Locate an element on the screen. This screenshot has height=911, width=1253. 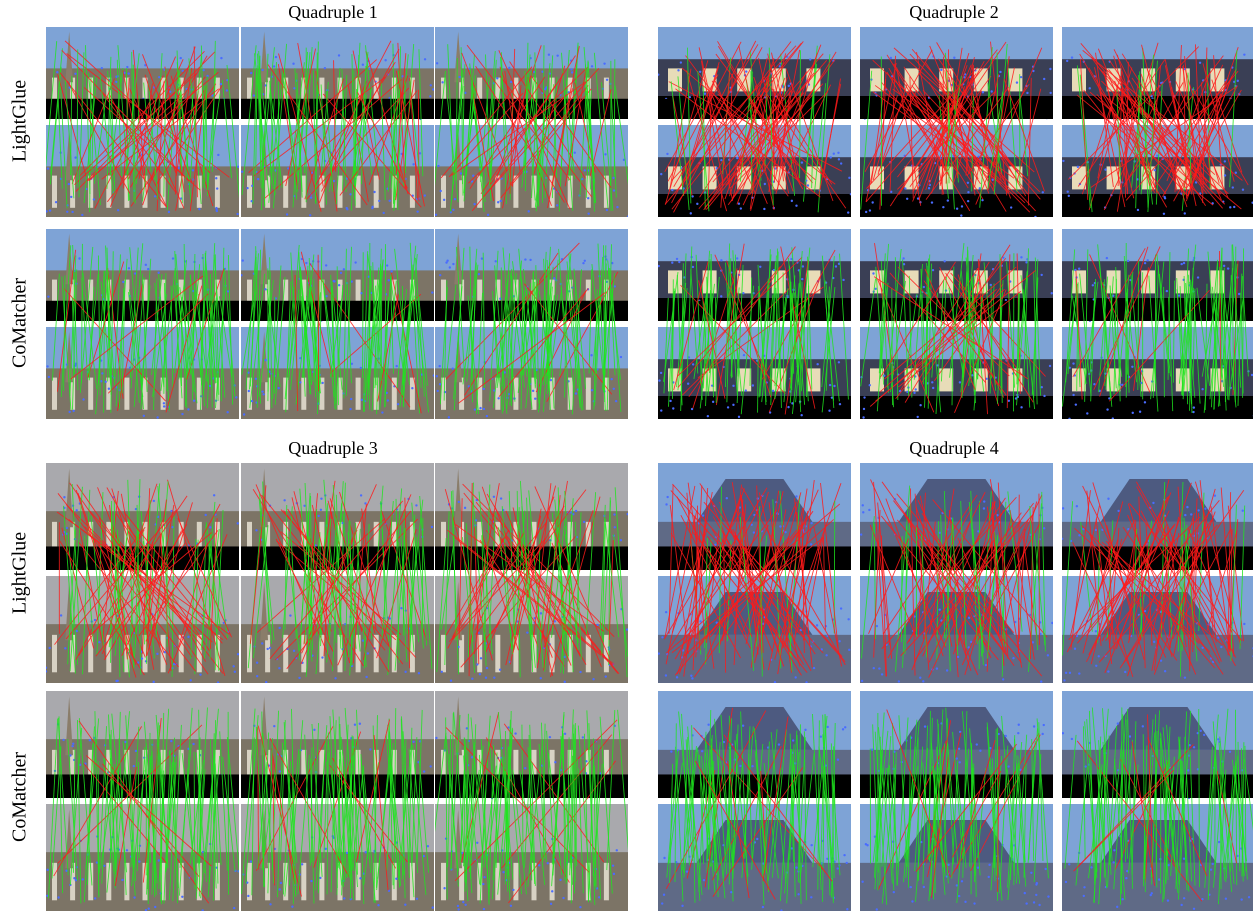
row-label-lightglue-bottom: LightGlue is located at coordinates (20, 573).